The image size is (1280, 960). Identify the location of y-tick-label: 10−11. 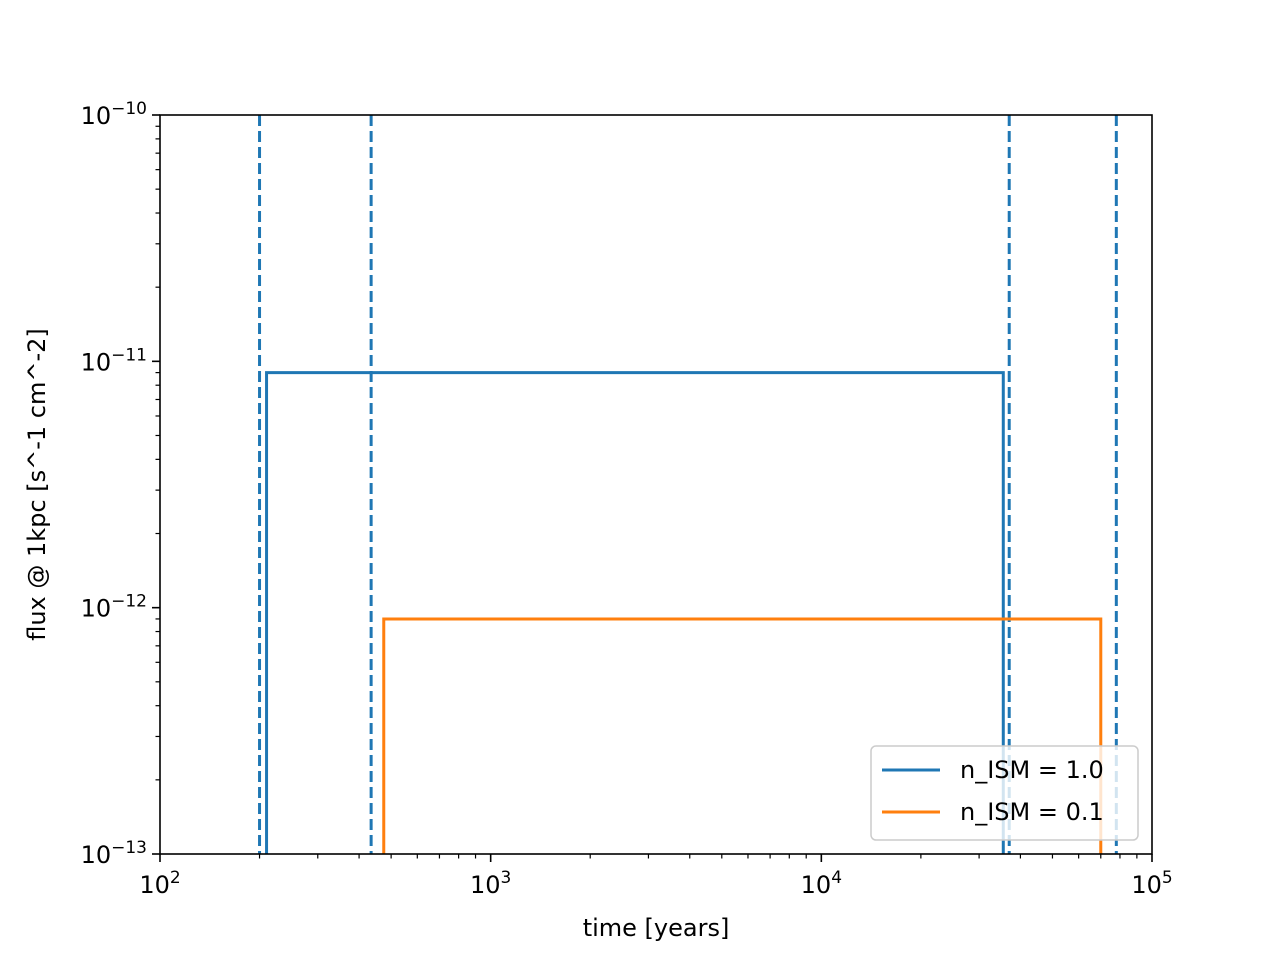
(114, 360).